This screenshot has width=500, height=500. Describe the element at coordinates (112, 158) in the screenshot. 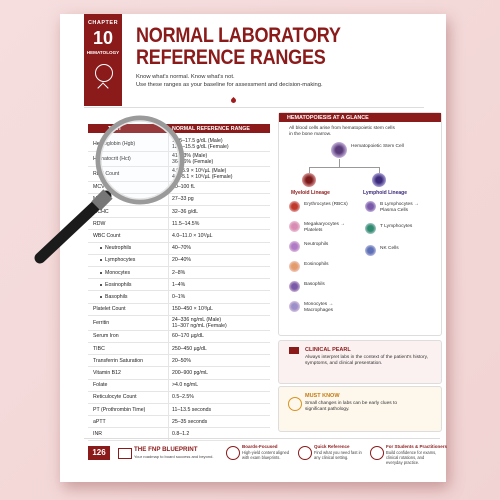

I see `test-name: Hematocrit (Hct)` at that location.